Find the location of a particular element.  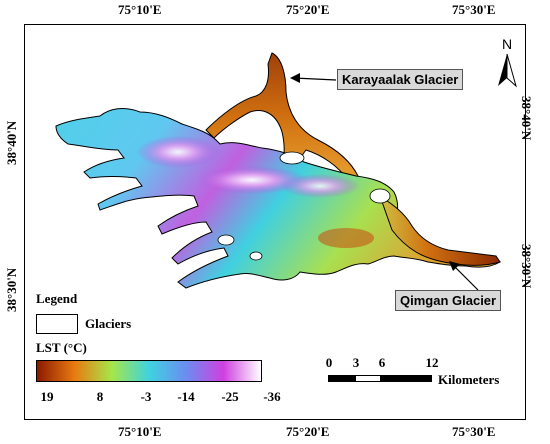

scale-bar is located at coordinates (380, 378).